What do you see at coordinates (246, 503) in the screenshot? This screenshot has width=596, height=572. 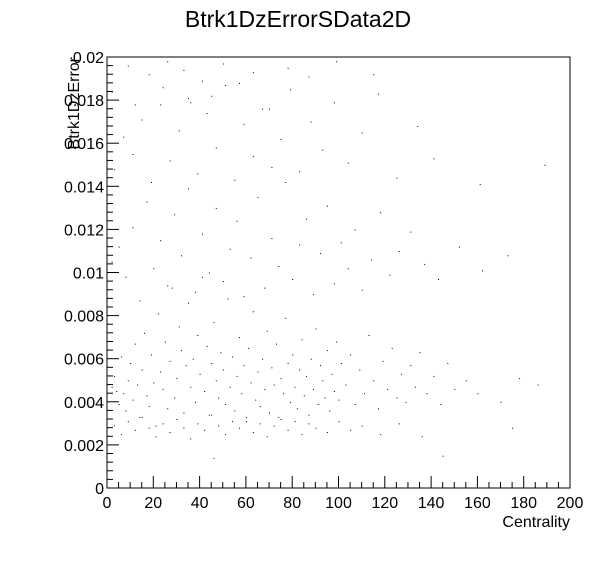 I see `x-tick-label: 60` at bounding box center [246, 503].